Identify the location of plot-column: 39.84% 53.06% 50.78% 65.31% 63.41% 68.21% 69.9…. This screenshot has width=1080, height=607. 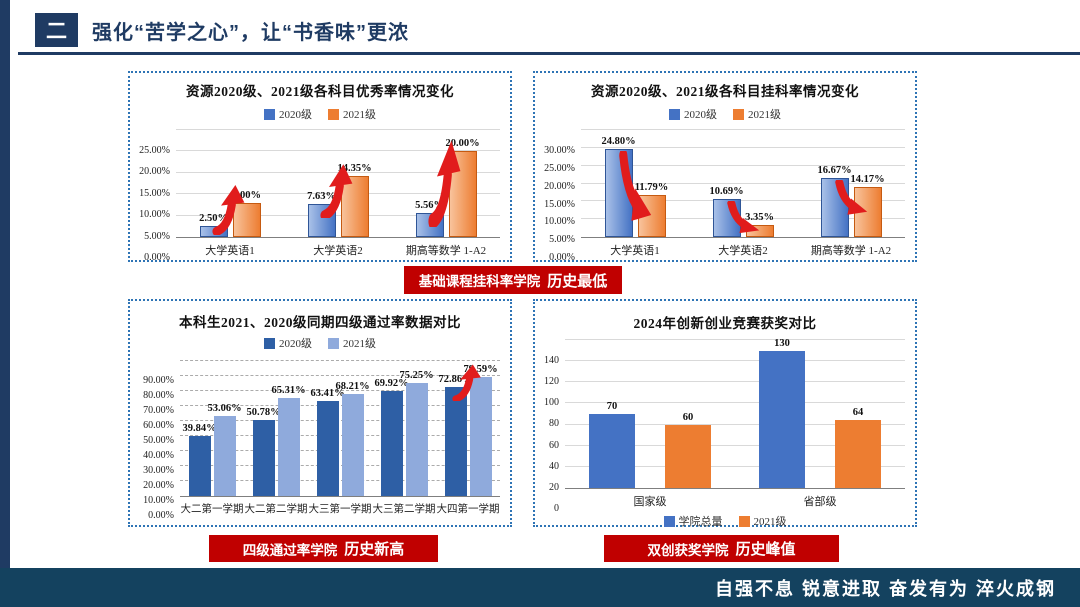
(340, 438).